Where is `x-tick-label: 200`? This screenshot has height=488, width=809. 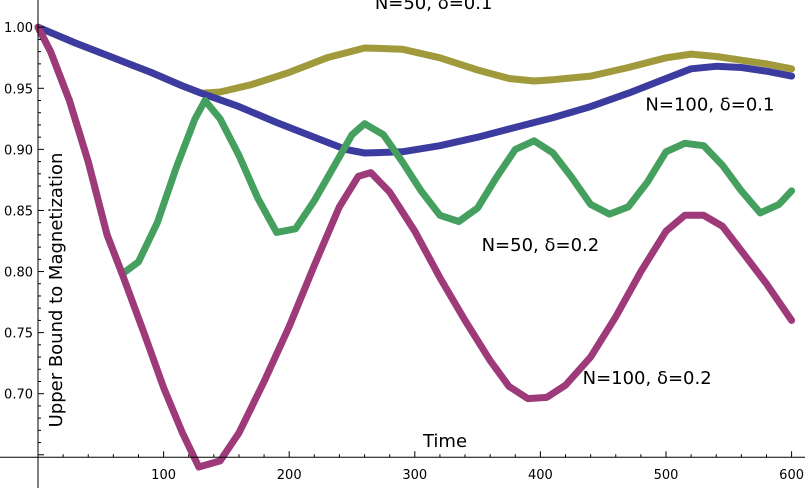
x-tick-label: 200 is located at coordinates (289, 475).